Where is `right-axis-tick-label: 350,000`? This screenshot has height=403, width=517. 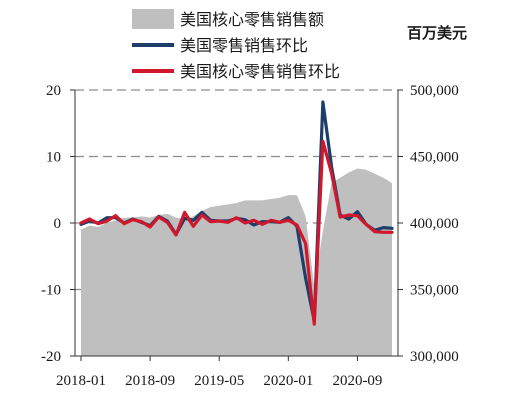
right-axis-tick-label: 350,000 is located at coordinates (434, 291).